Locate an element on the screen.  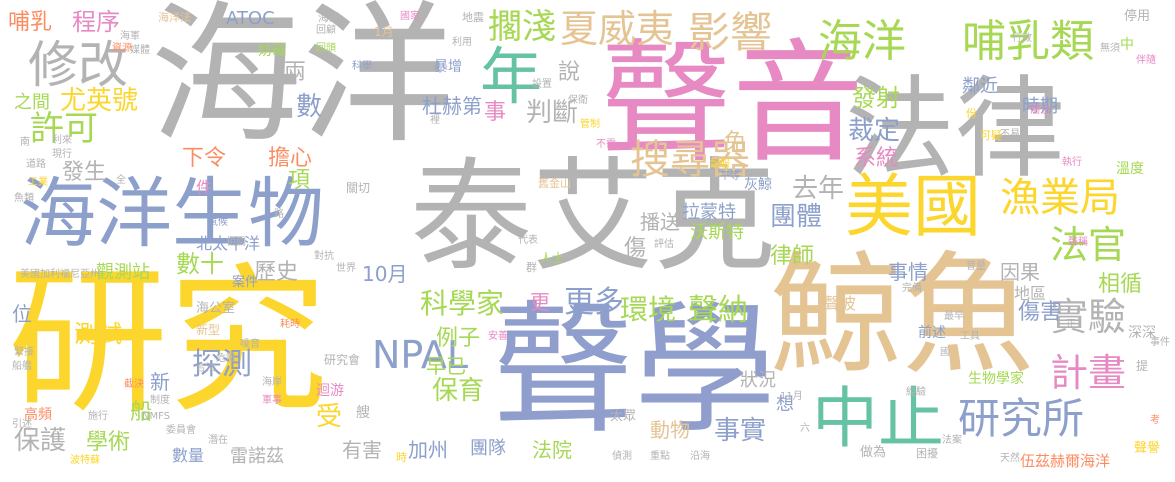
word: 項 is located at coordinates (299, 180).